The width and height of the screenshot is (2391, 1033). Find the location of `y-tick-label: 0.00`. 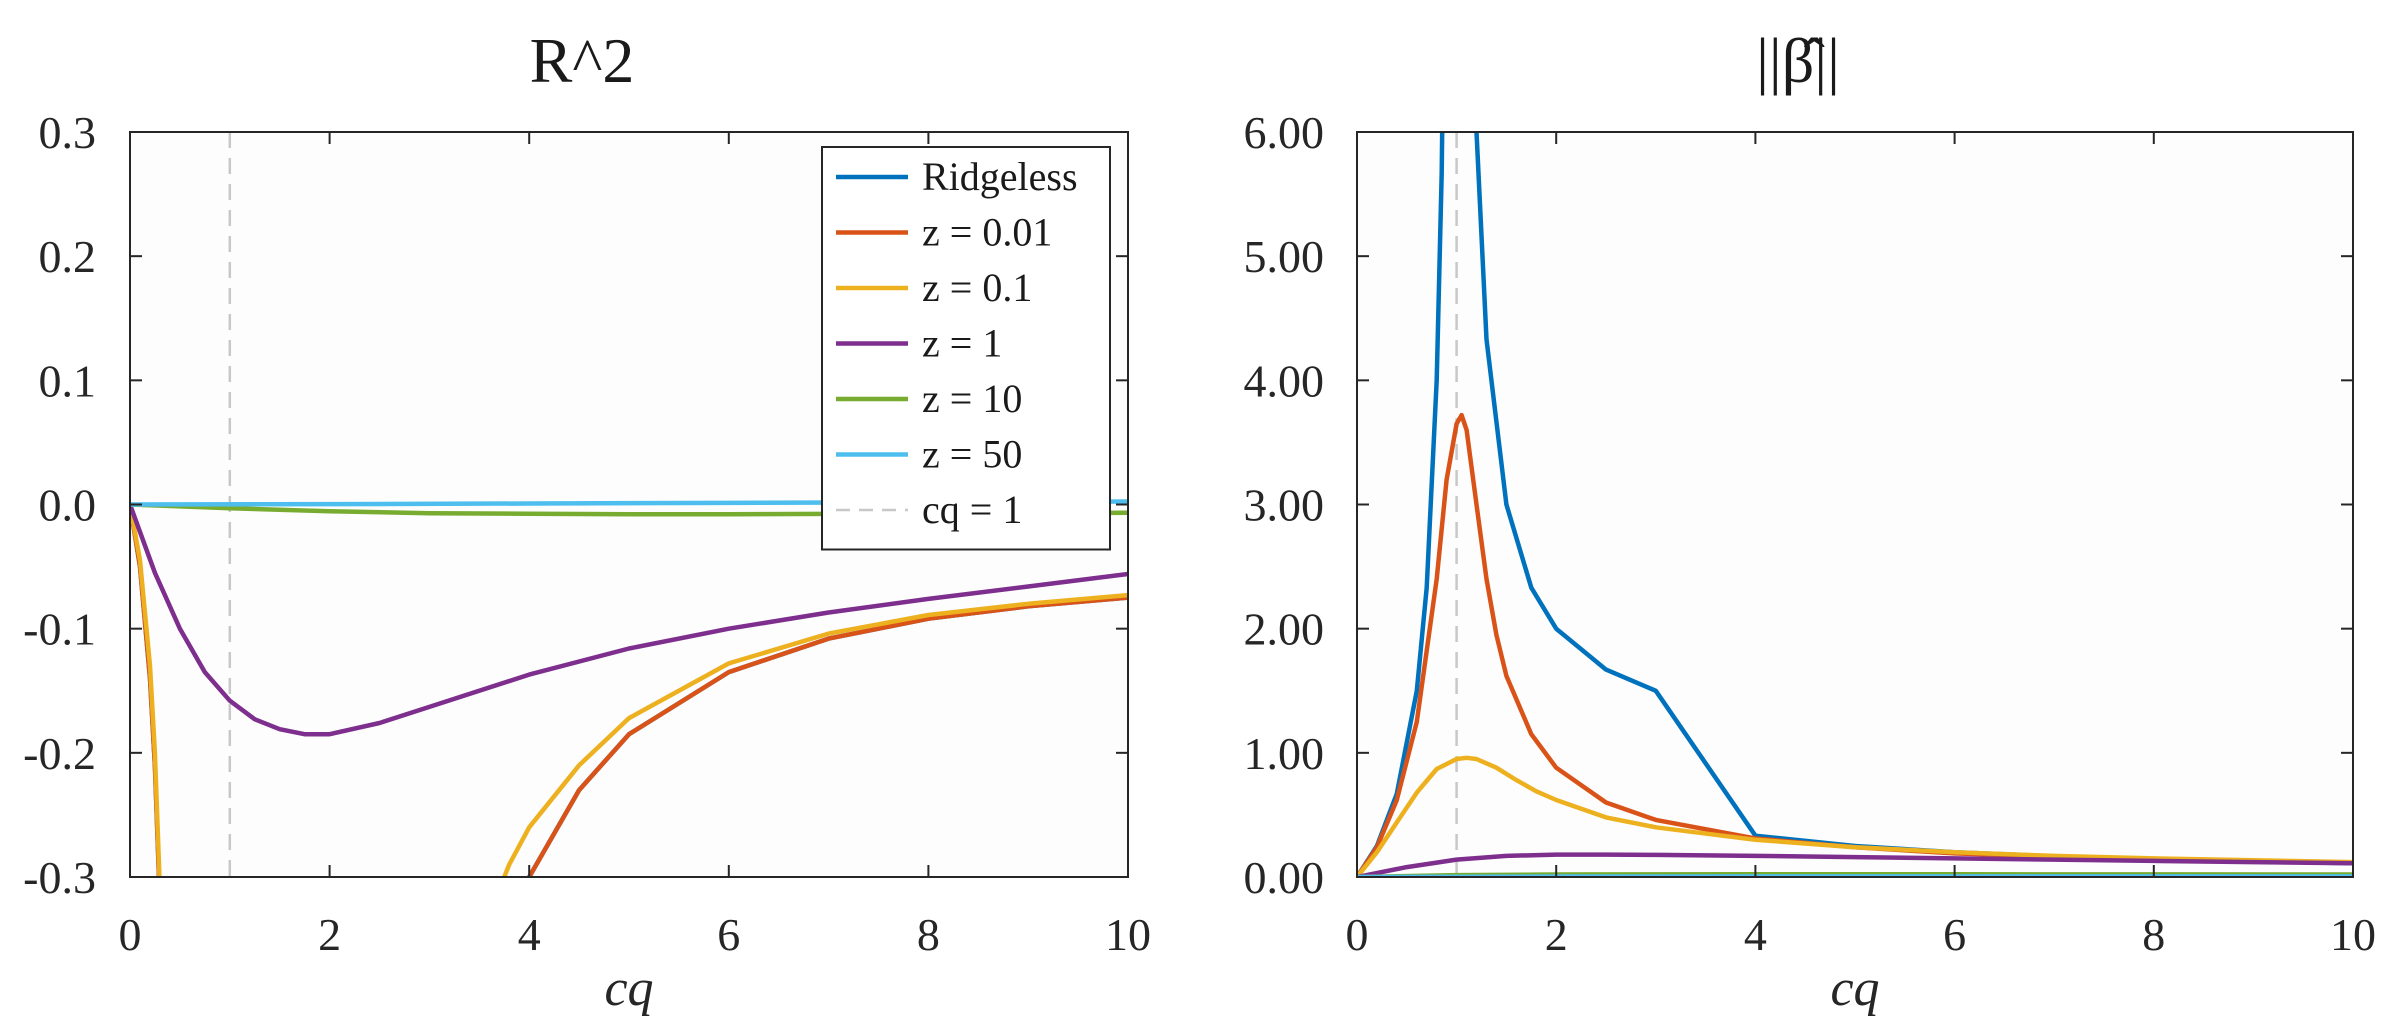

y-tick-label: 0.00 is located at coordinates (1284, 877).